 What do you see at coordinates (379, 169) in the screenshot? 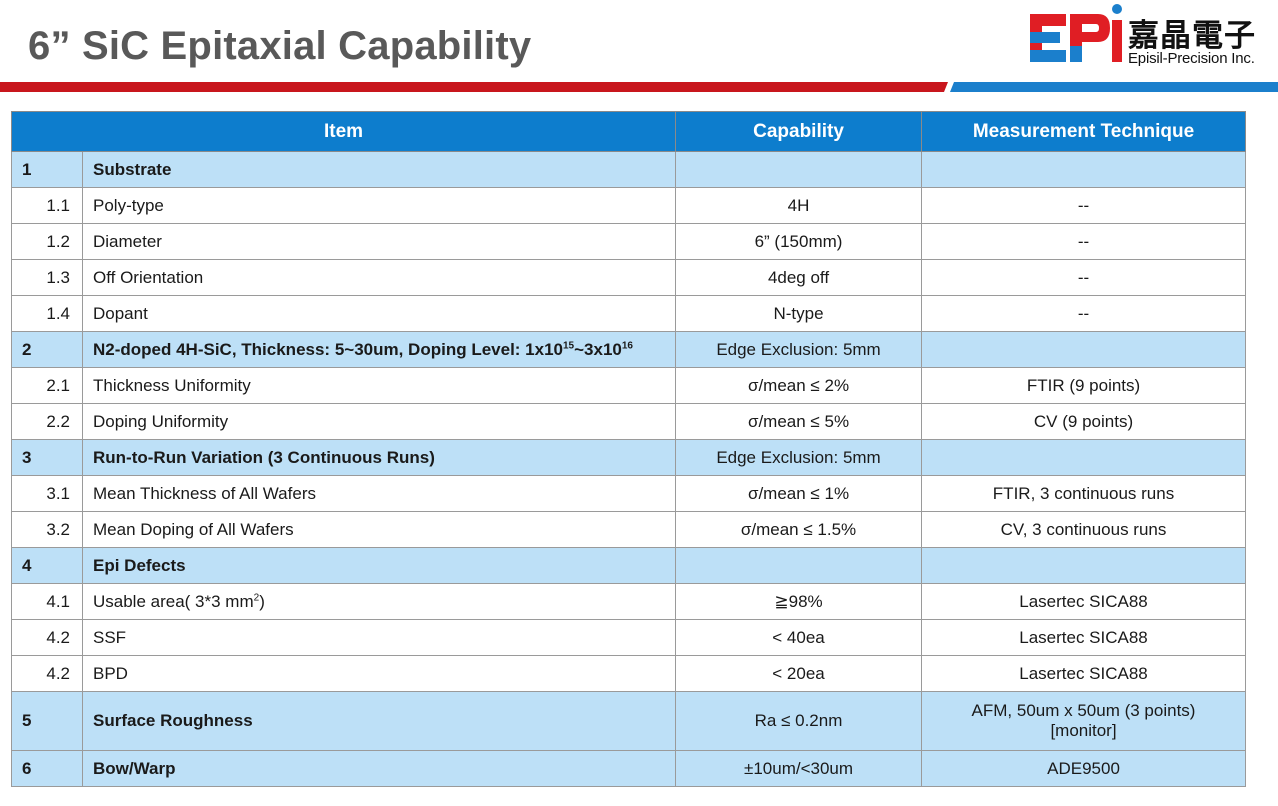
I see `row-item: Substrate` at bounding box center [379, 169].